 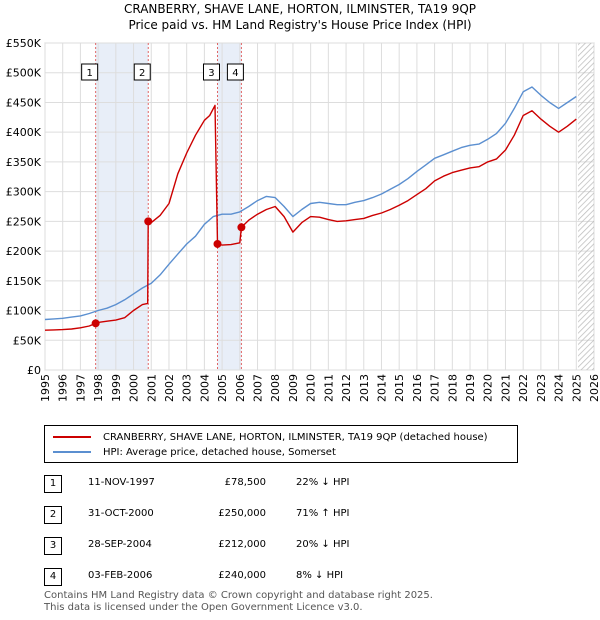 I want to click on transaction-number: 4, so click(x=53, y=577).